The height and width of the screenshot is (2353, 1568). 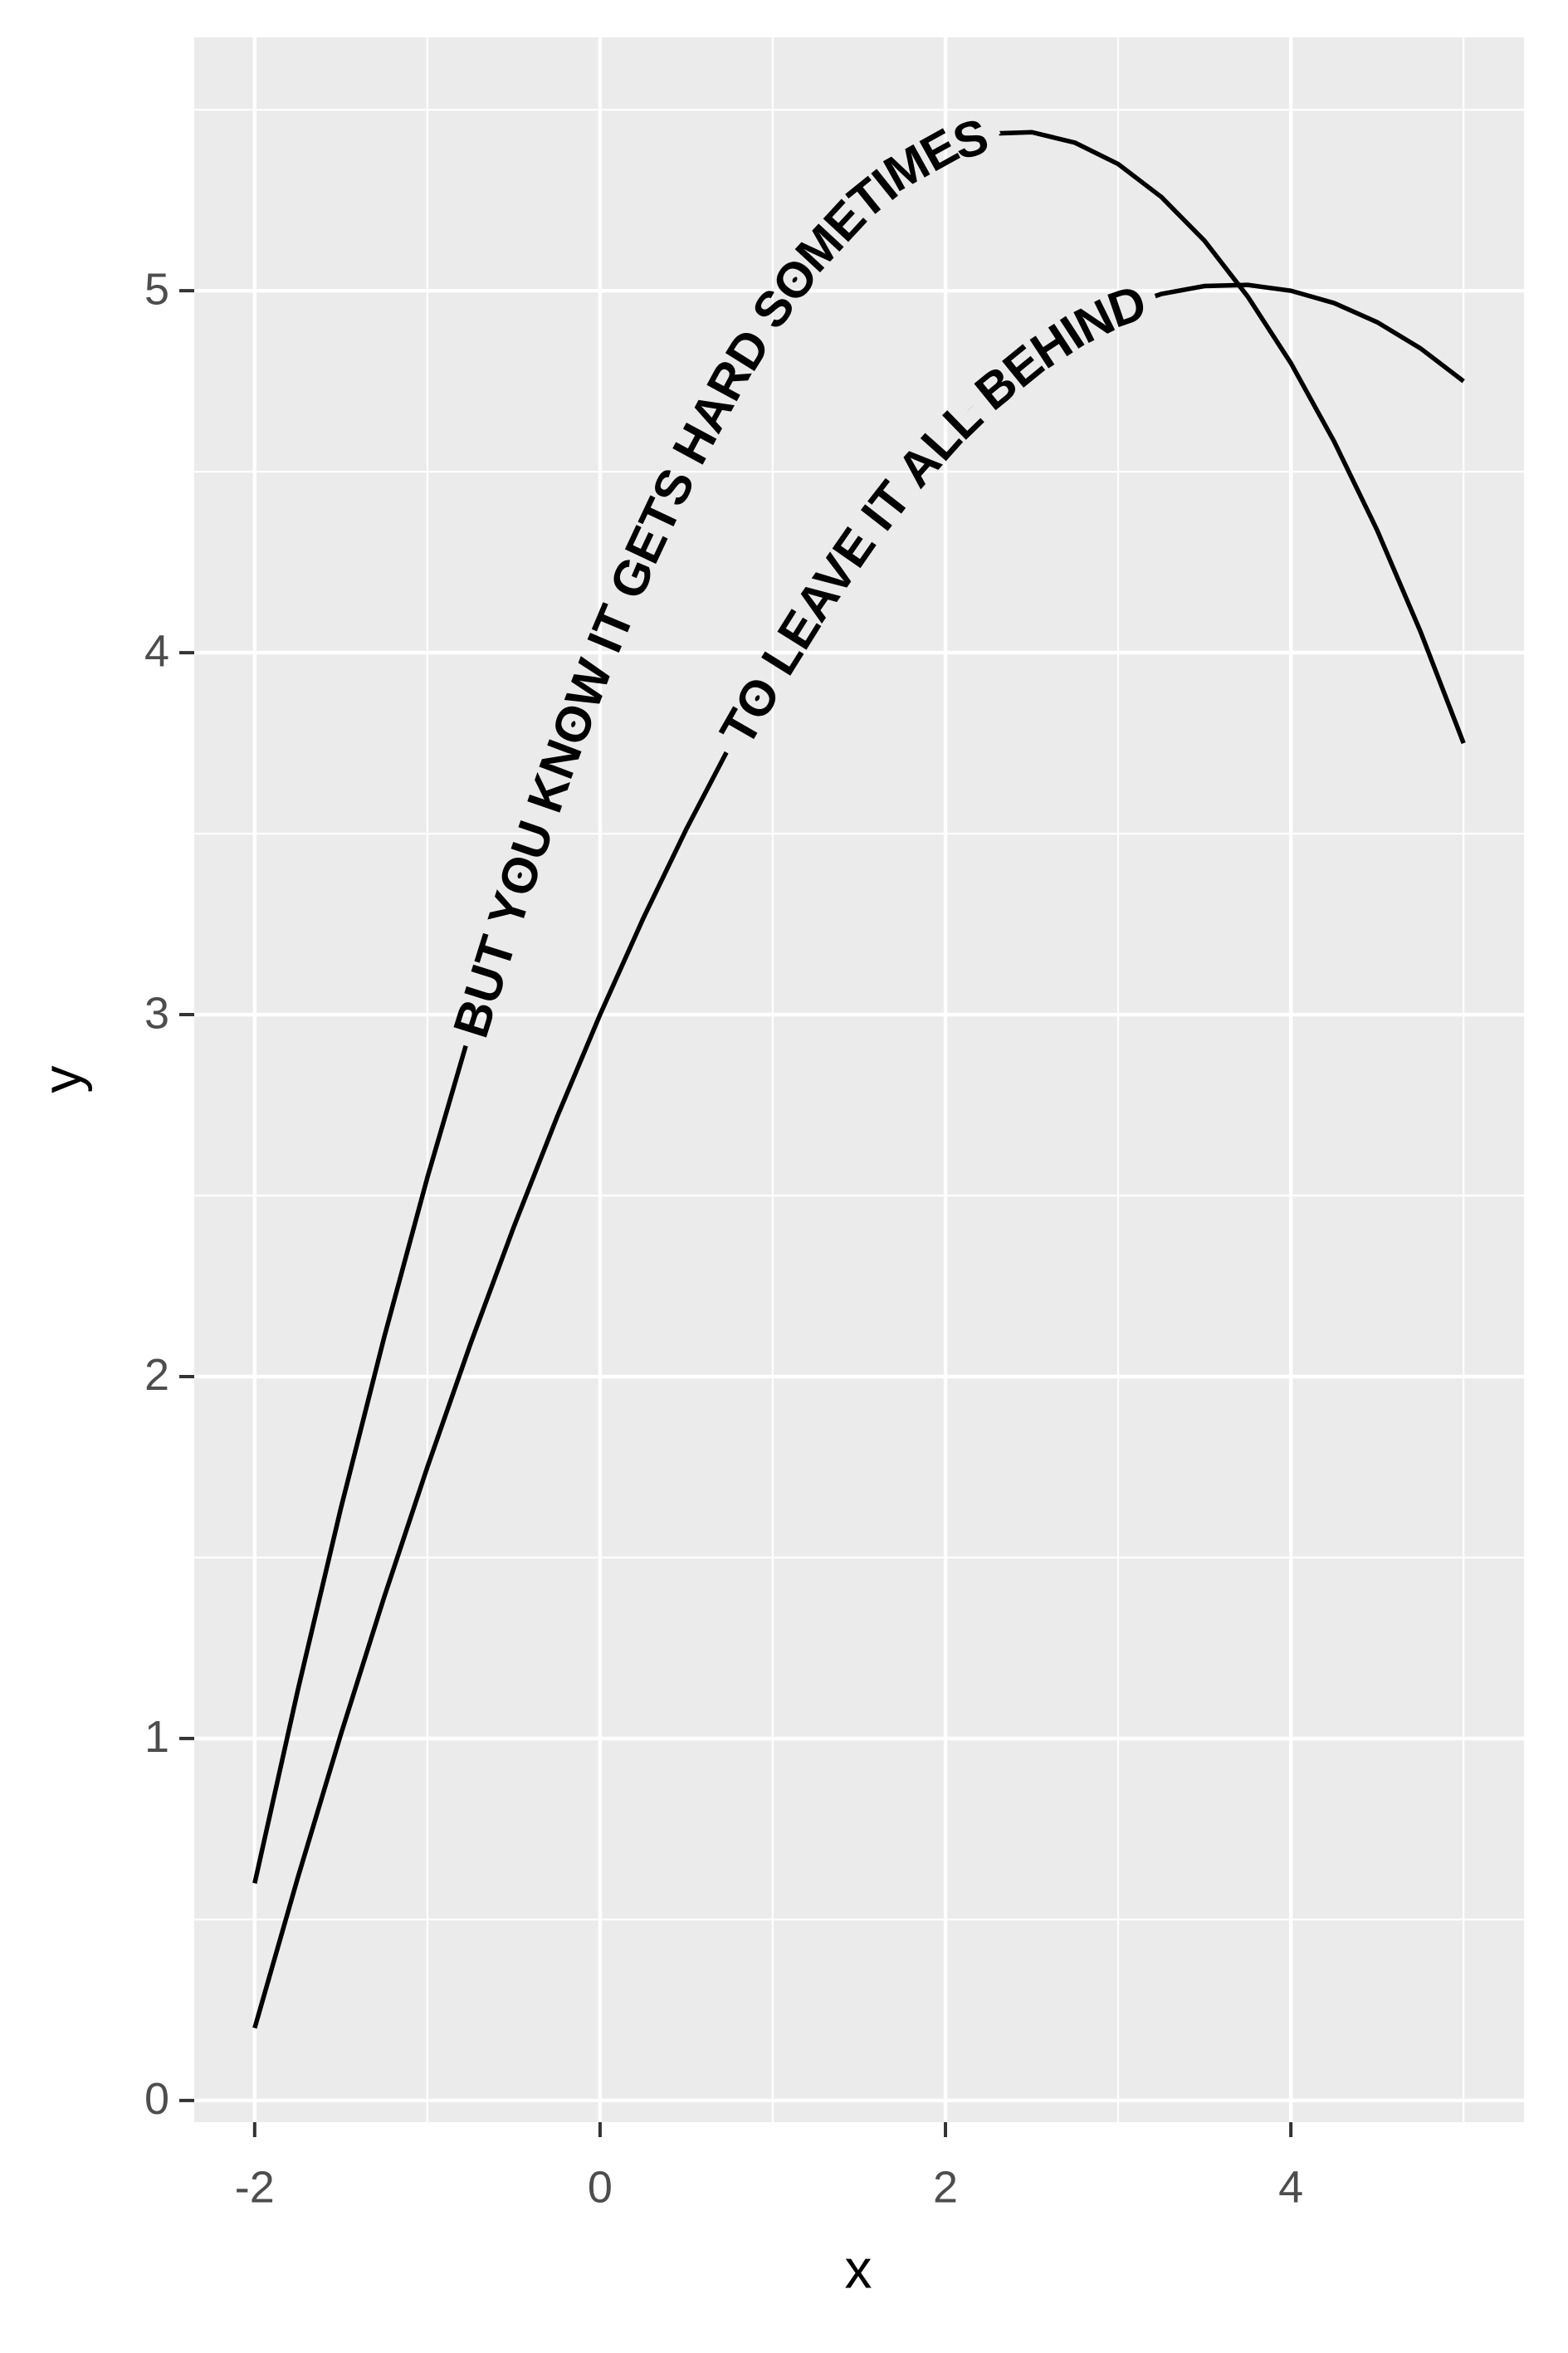 What do you see at coordinates (157, 2099) in the screenshot?
I see `y-tick-label: 0` at bounding box center [157, 2099].